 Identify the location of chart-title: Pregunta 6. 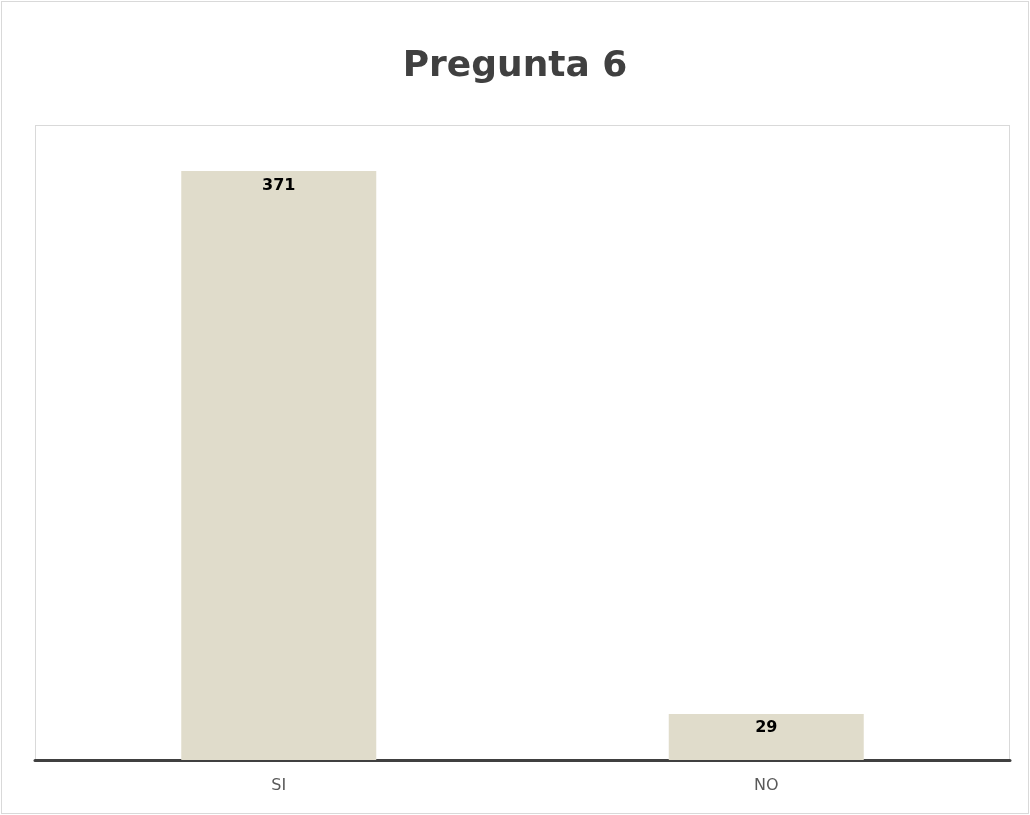
(515, 63).